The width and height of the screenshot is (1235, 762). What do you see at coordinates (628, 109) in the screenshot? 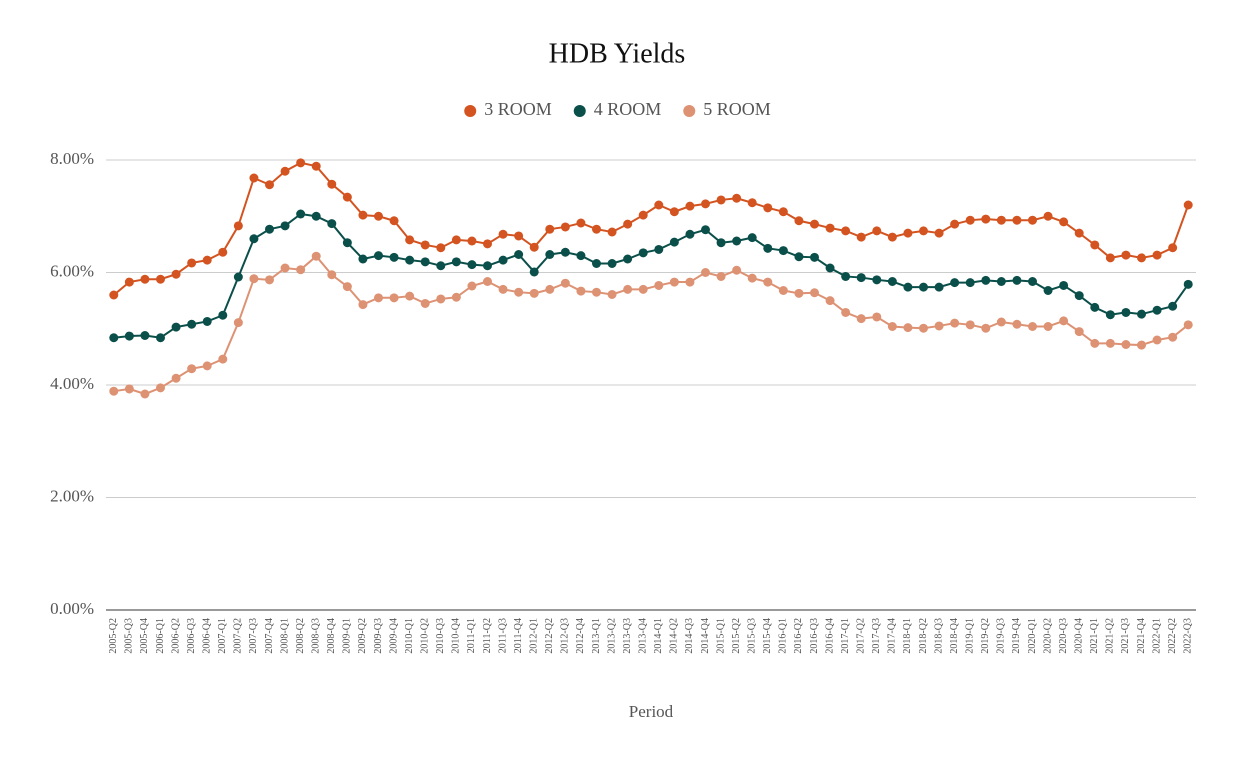
I see `legend-label: 4 ROOM` at bounding box center [628, 109].